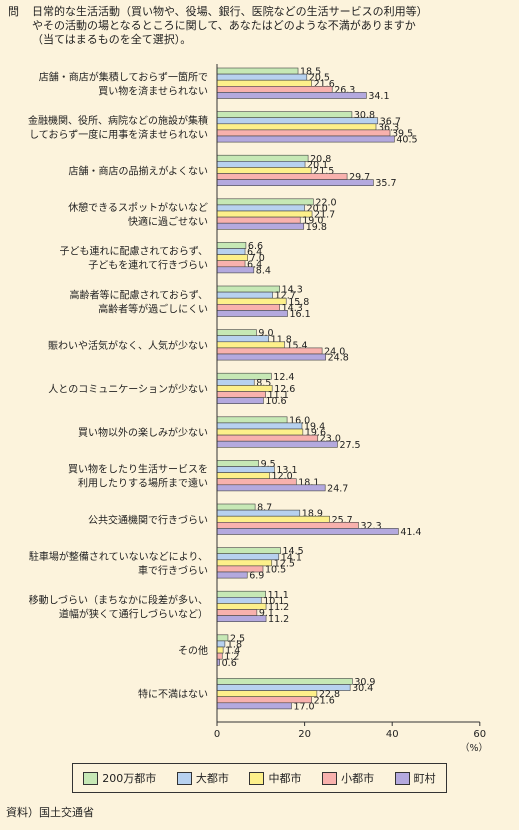  Describe the element at coordinates (330, 439) in the screenshot. I see `data-label: 23.0` at that location.